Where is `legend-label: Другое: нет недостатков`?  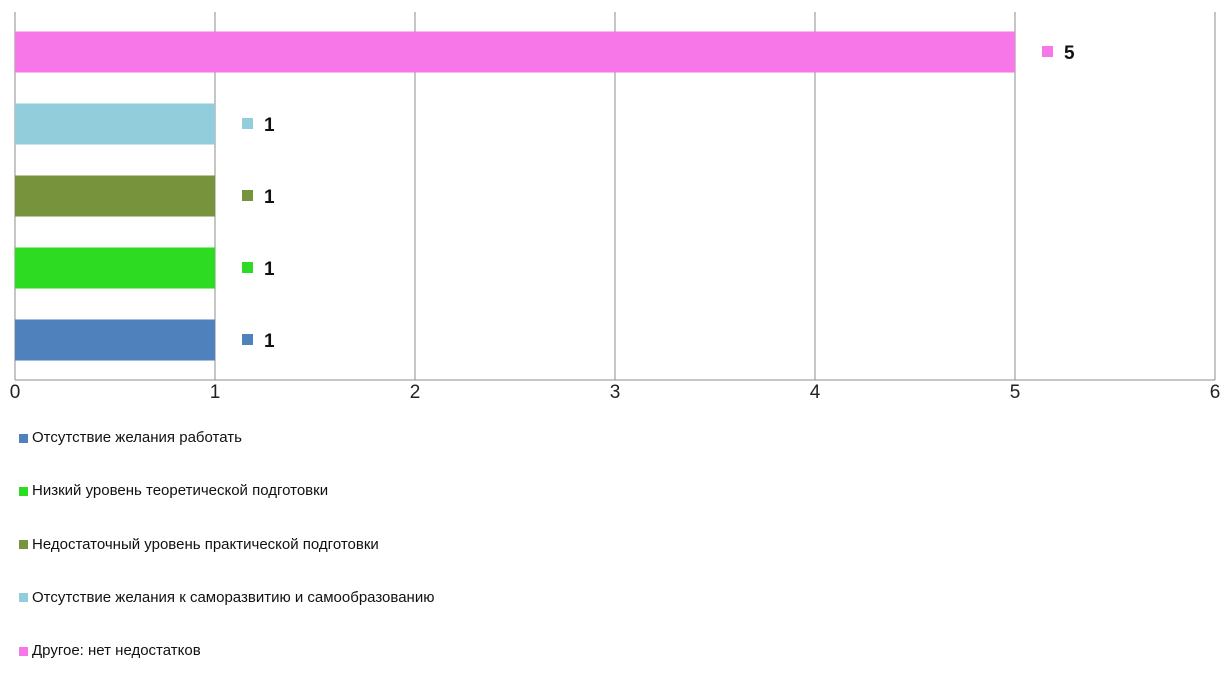
legend-label: Другое: нет недостатков is located at coordinates (116, 651).